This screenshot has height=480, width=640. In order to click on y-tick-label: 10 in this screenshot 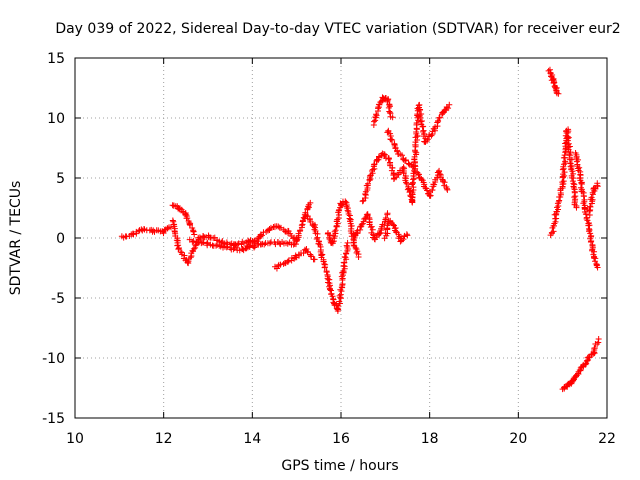, I will do `click(56, 119)`.